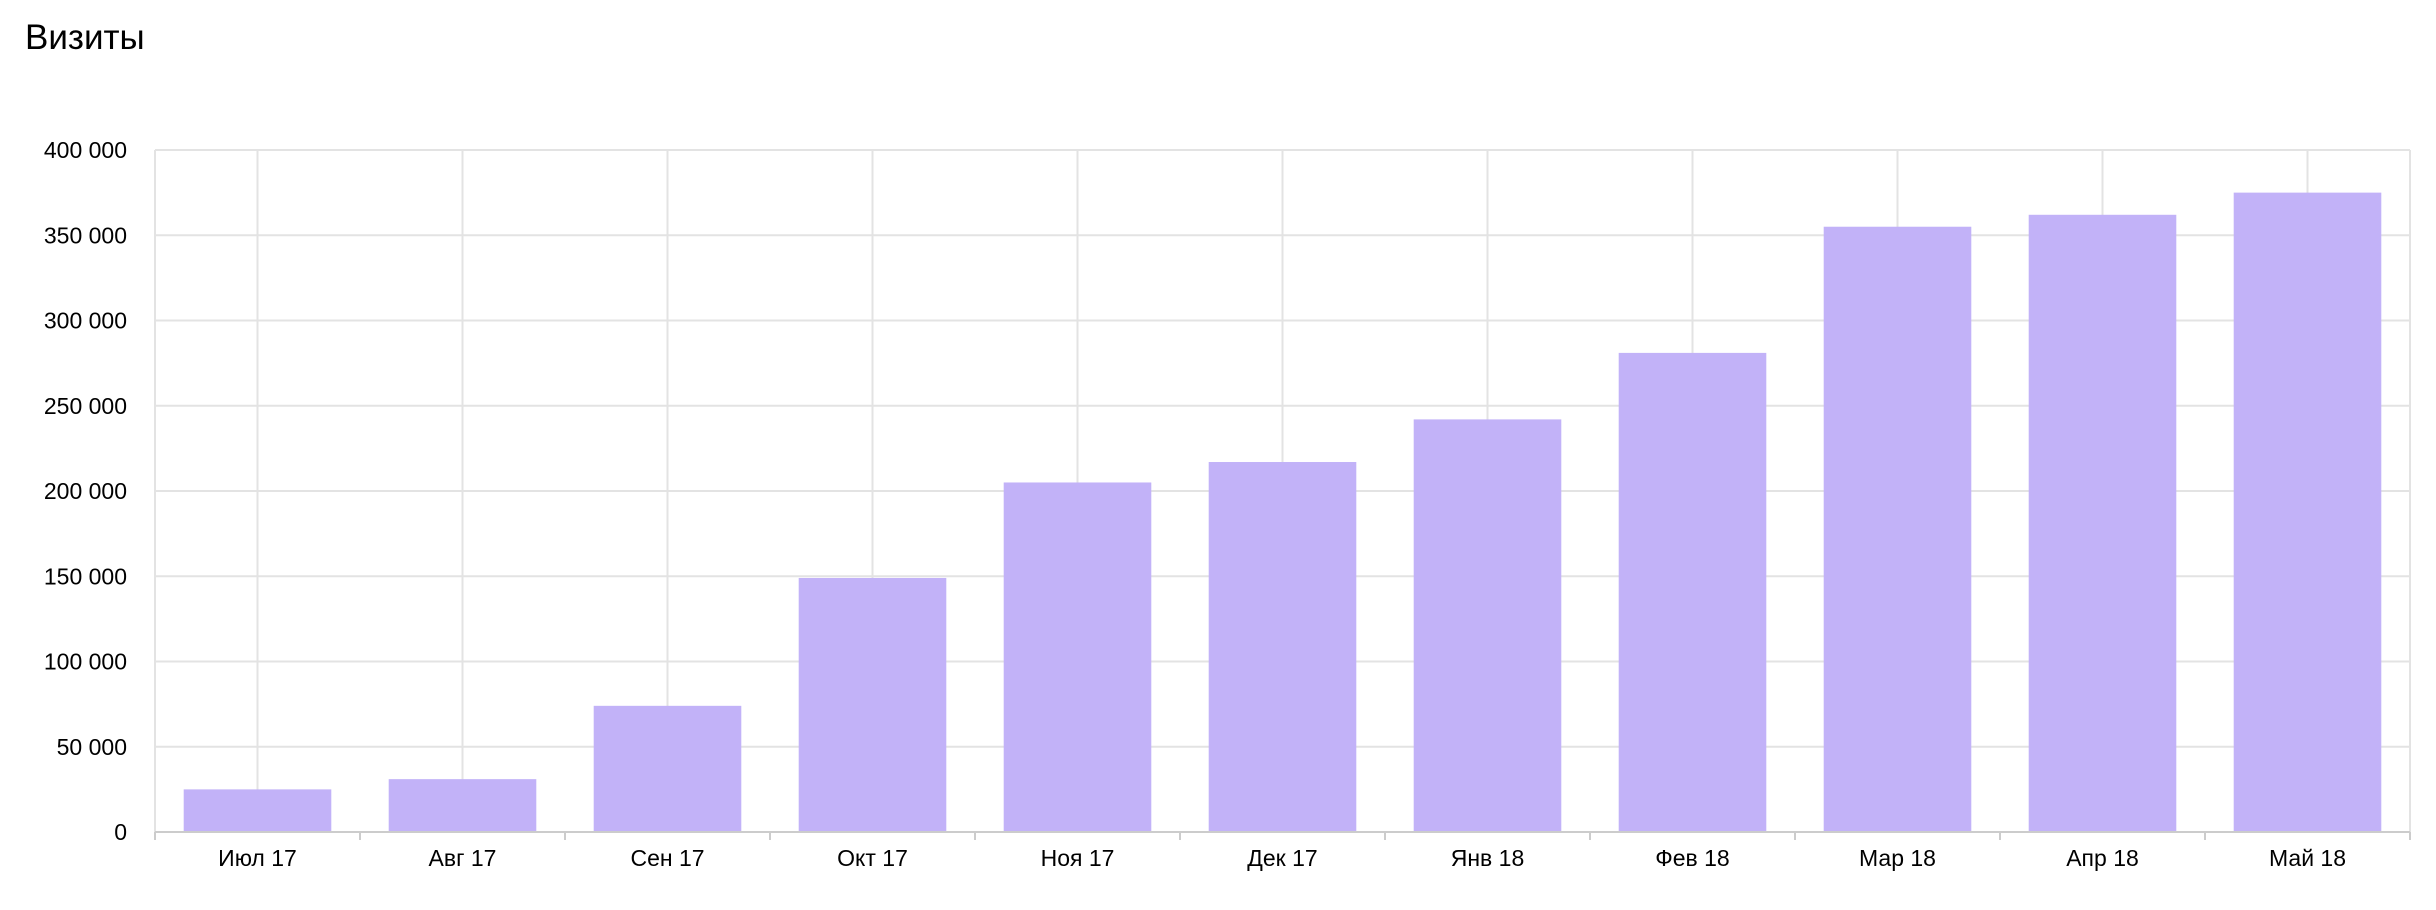  Describe the element at coordinates (257, 858) in the screenshot. I see `x-tick-label: Июл 17` at that location.